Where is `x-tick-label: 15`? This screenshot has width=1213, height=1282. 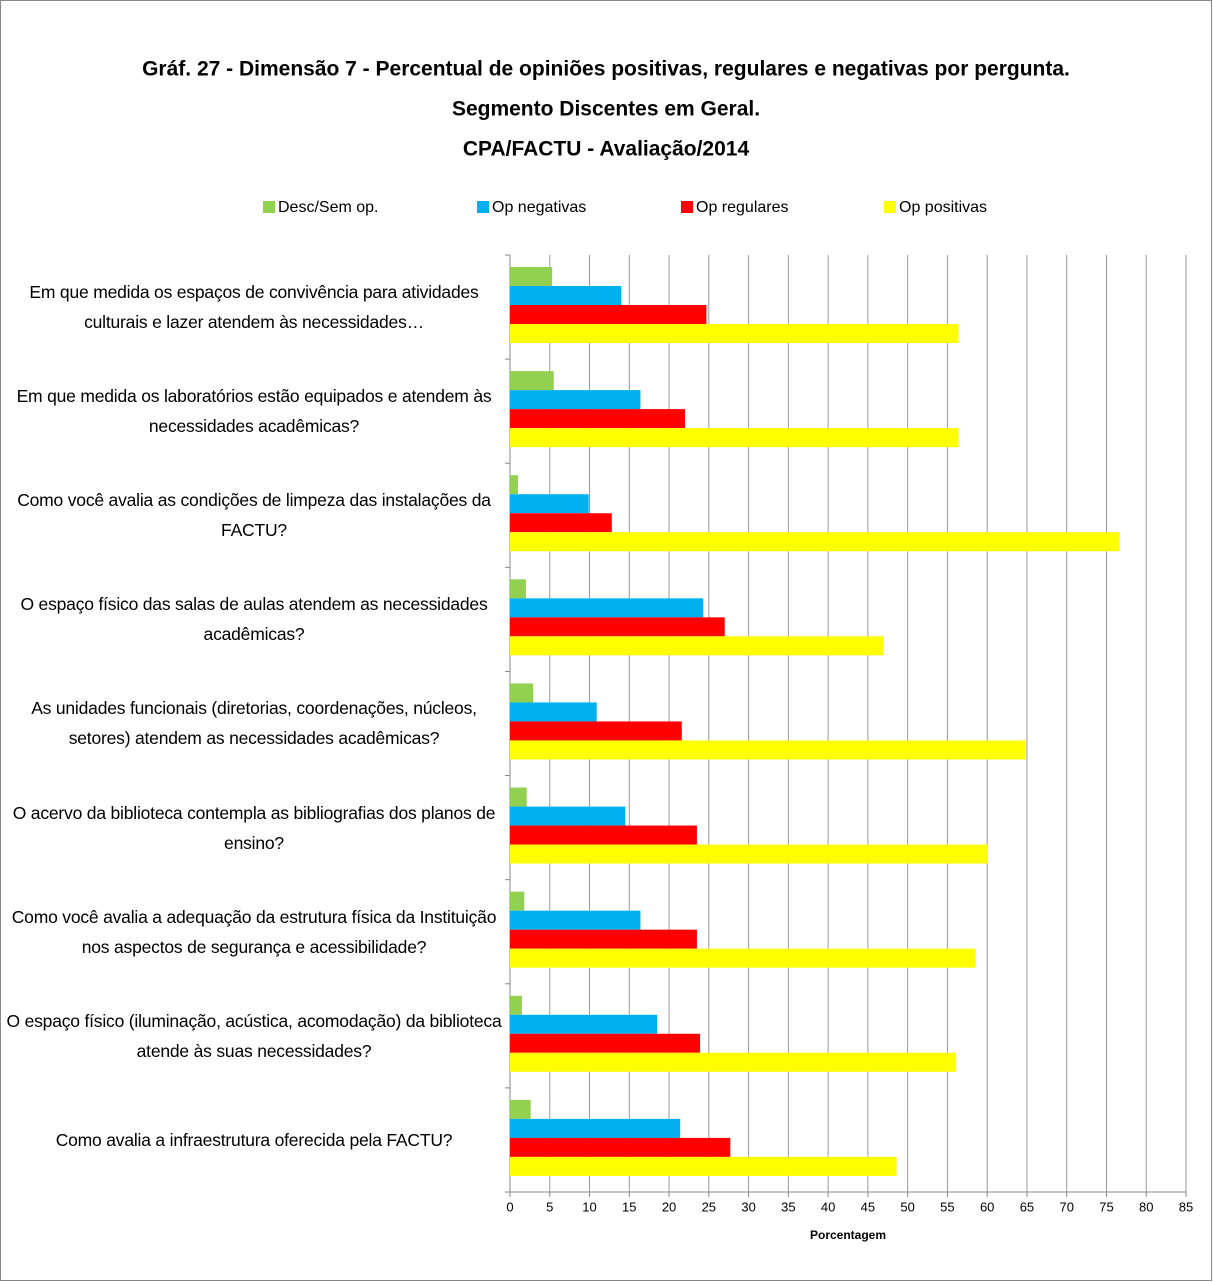 x-tick-label: 15 is located at coordinates (629, 1206).